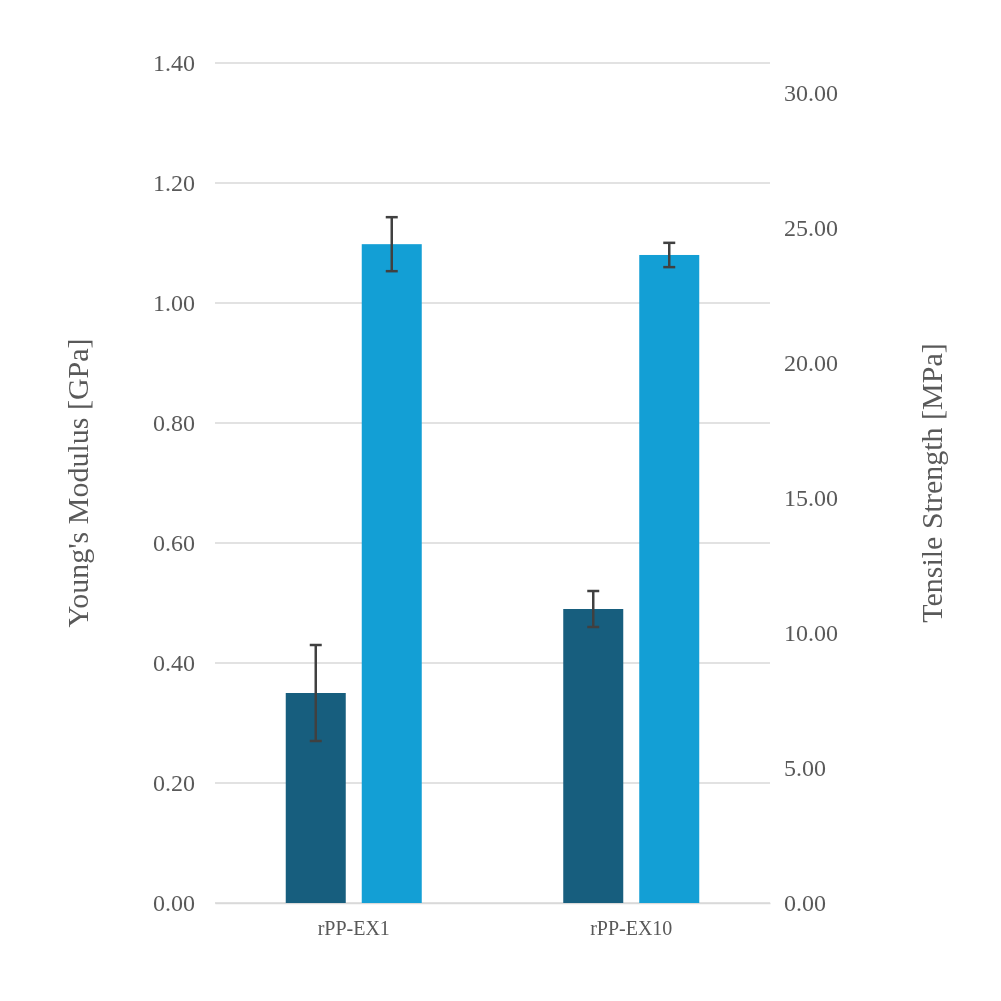  I want to click on y2-axis-title: Tensile Strength [MPa], so click(931, 483).